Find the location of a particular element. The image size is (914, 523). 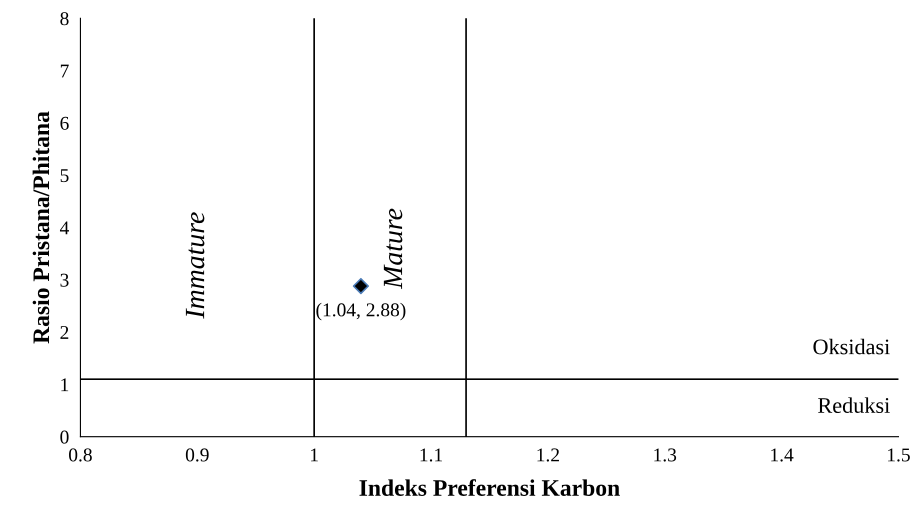

x-tick-label: 1.1 is located at coordinates (431, 455).